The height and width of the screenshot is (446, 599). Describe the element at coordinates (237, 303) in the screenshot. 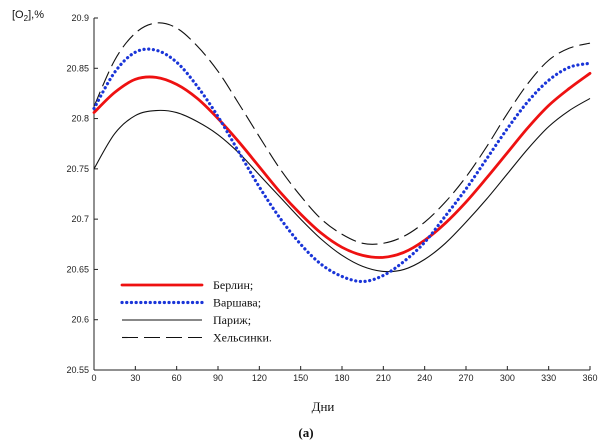

I see `legend-label: Варшава;` at that location.